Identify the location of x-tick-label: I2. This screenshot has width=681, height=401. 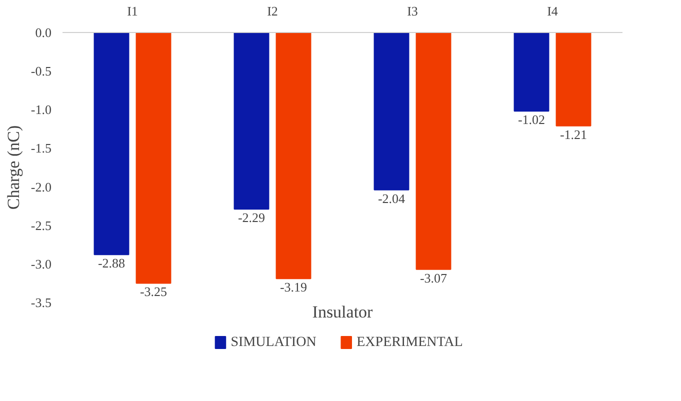
(272, 11).